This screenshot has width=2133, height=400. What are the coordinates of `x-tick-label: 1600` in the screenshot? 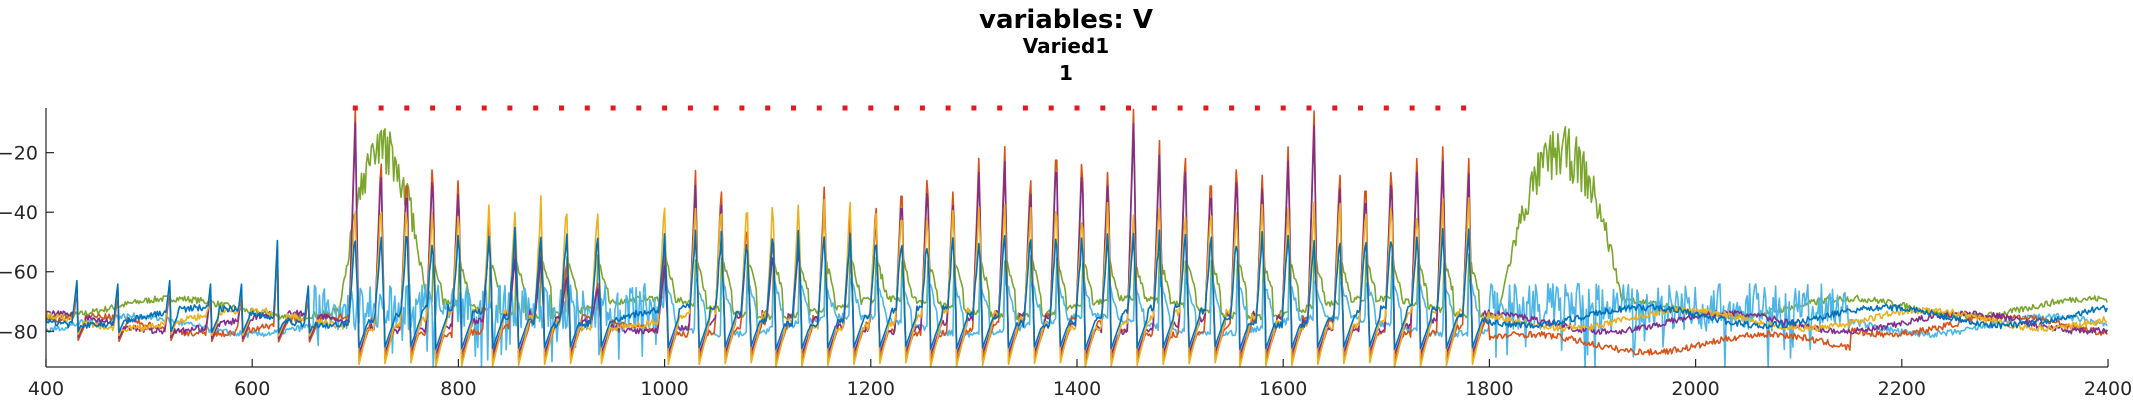 It's located at (1283, 389).